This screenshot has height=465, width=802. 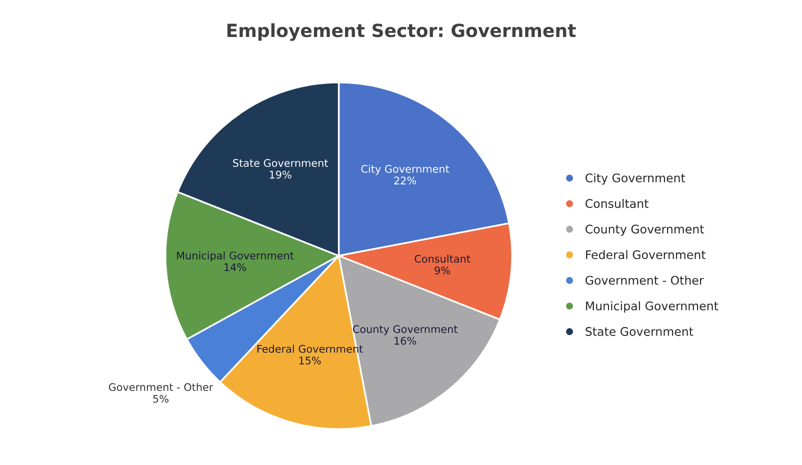 What do you see at coordinates (645, 230) in the screenshot?
I see `legend-label: County Government` at bounding box center [645, 230].